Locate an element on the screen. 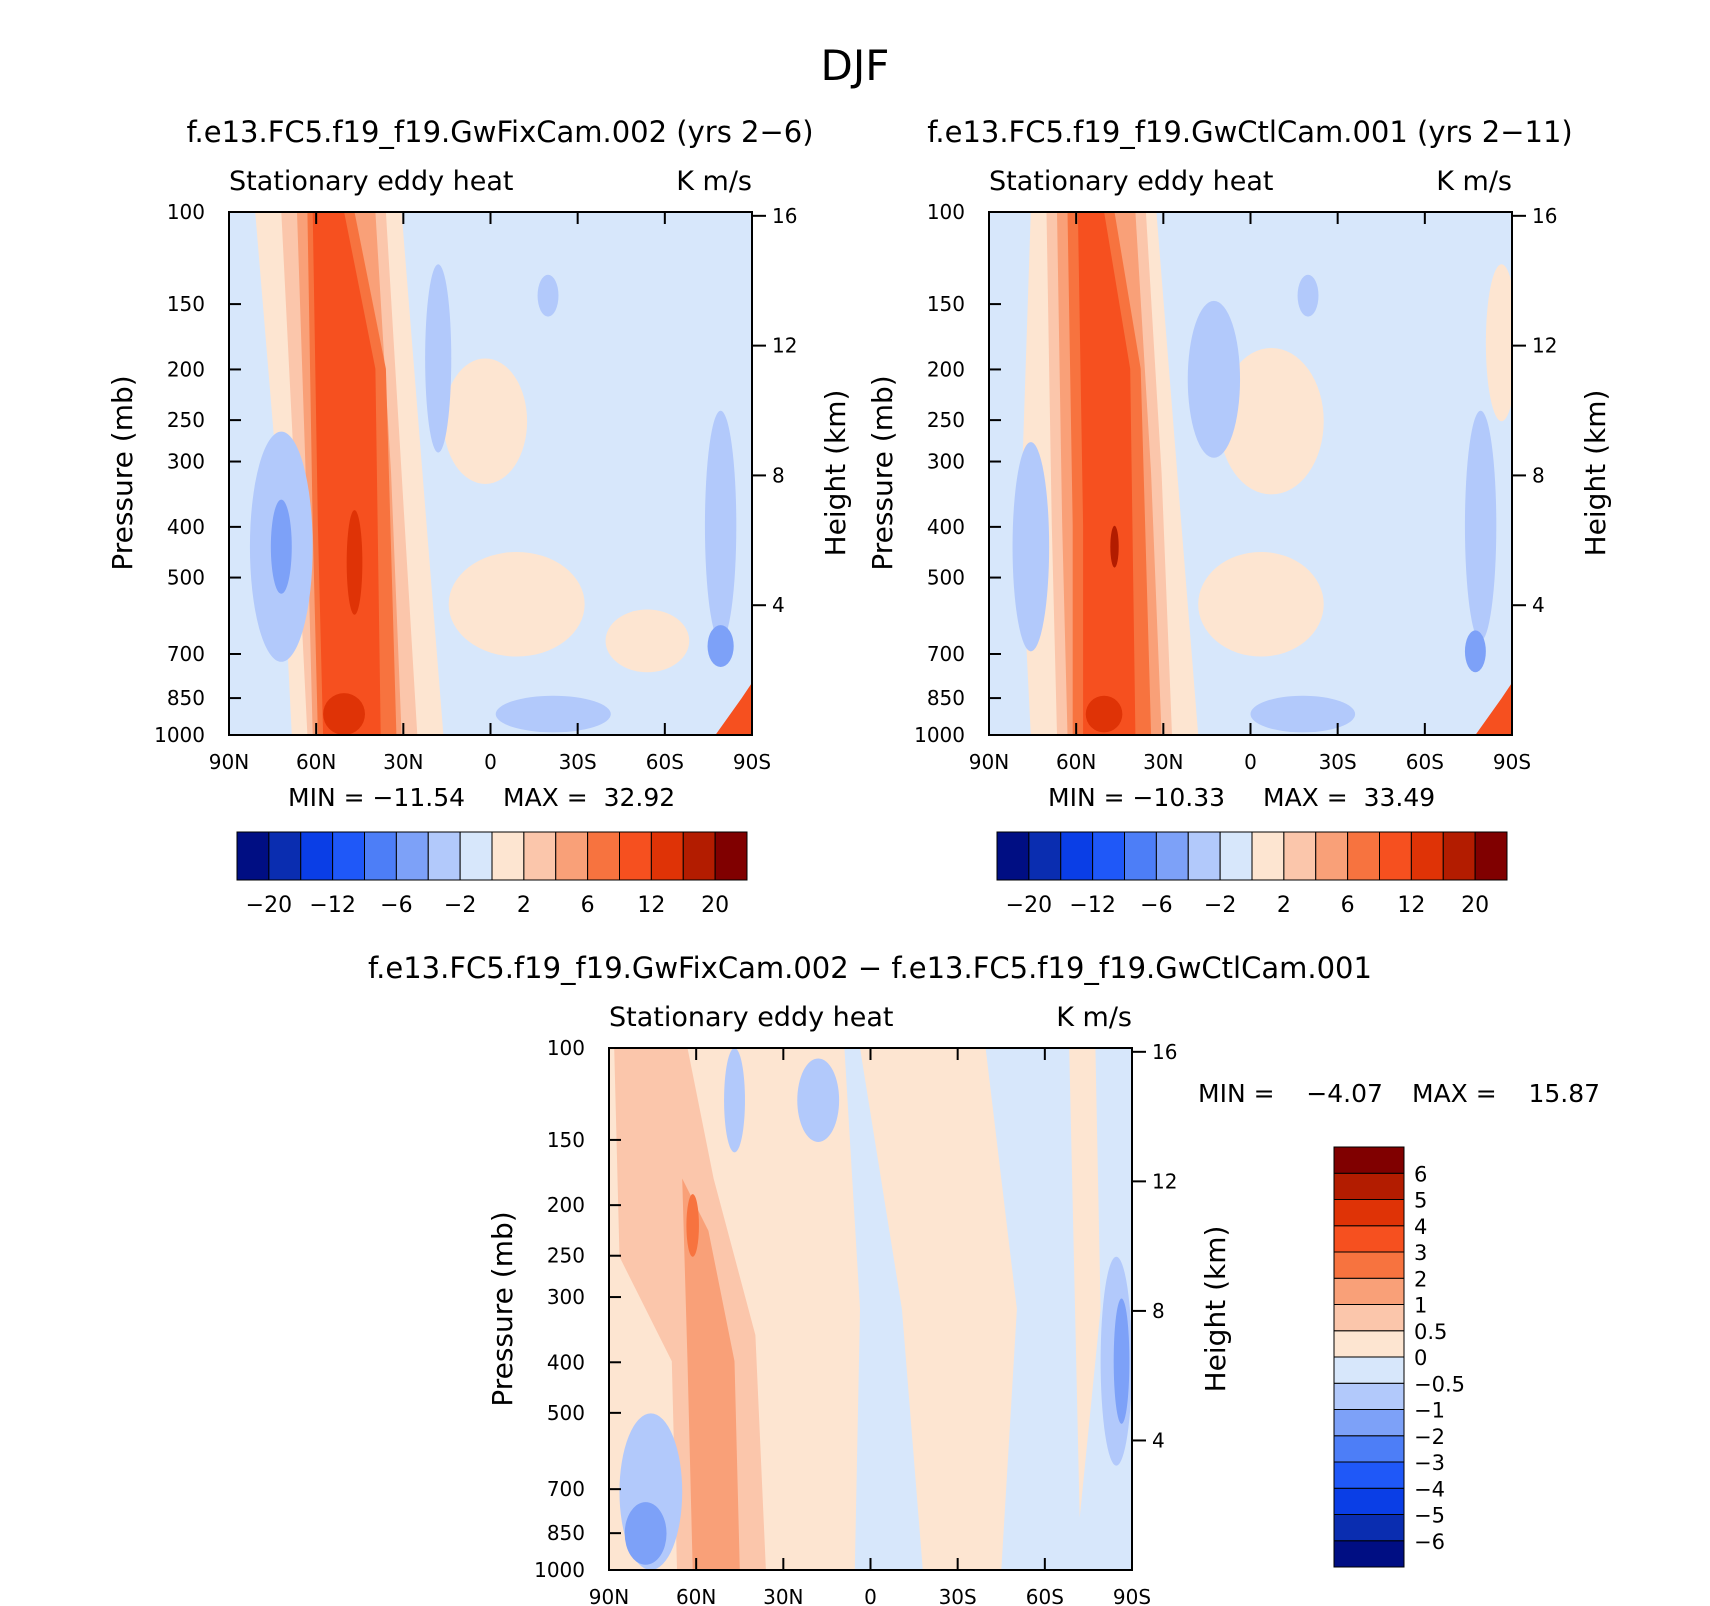  y-tick-label: 1000 is located at coordinates (179, 735).